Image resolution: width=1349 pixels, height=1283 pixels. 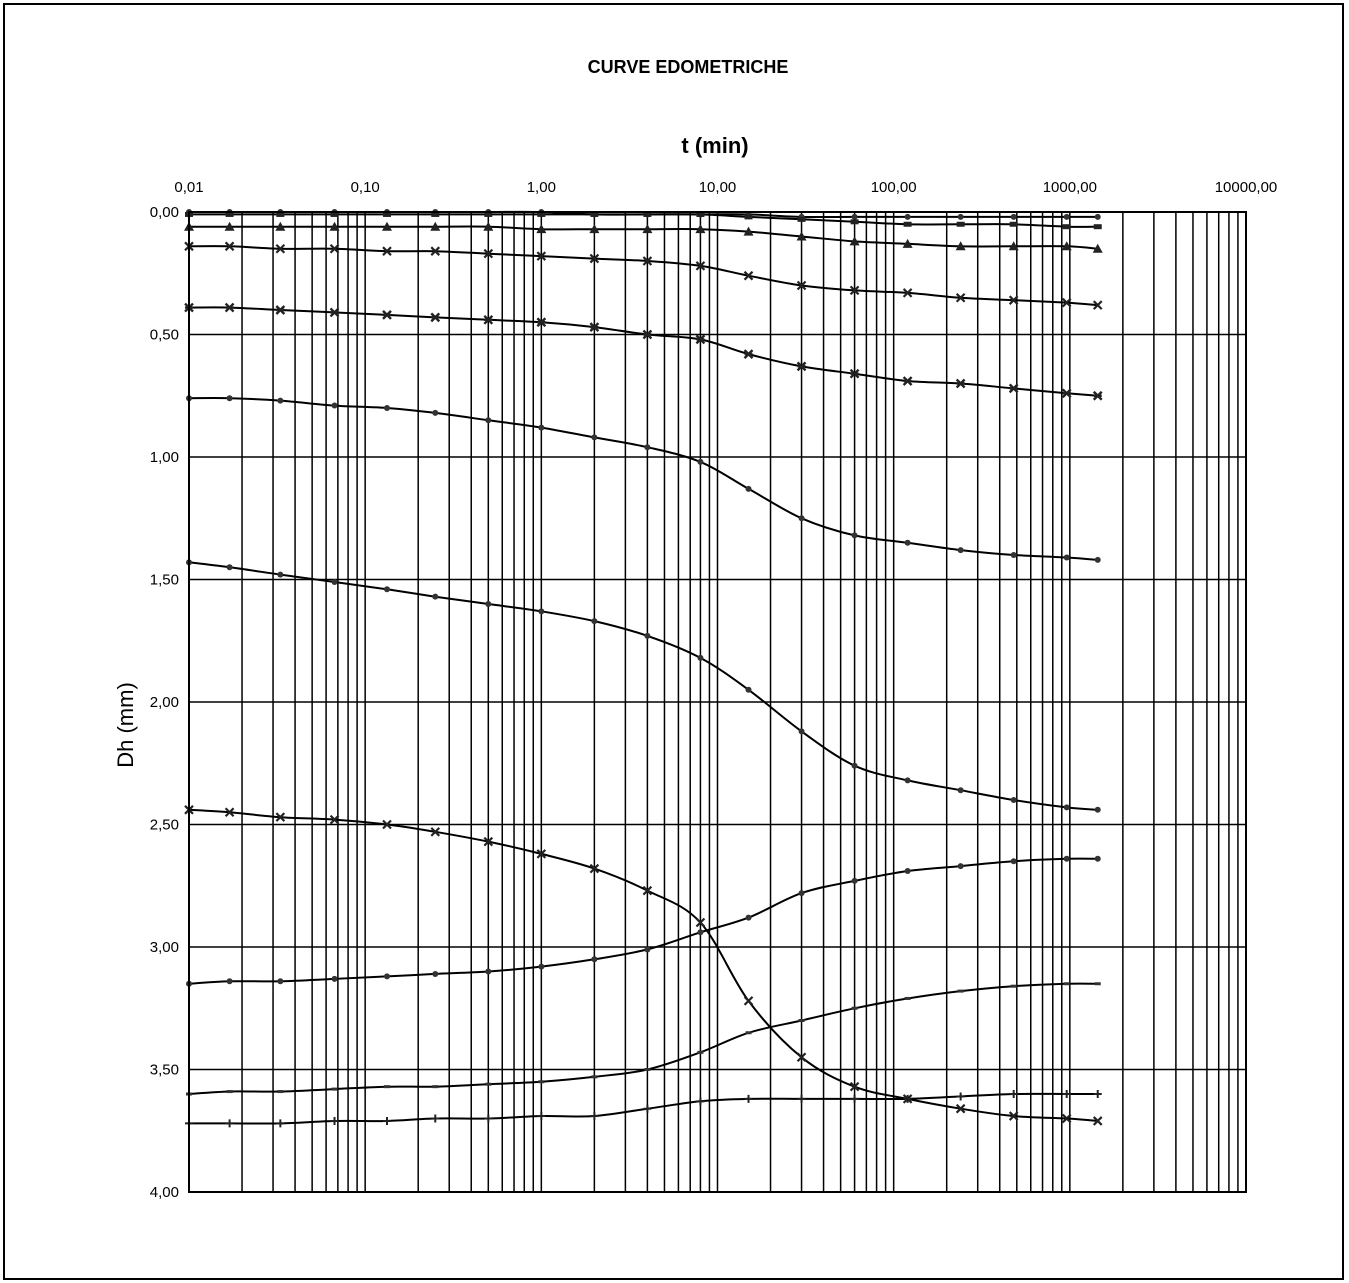 What do you see at coordinates (164, 1070) in the screenshot?
I see `y-tick-label: 3,50` at bounding box center [164, 1070].